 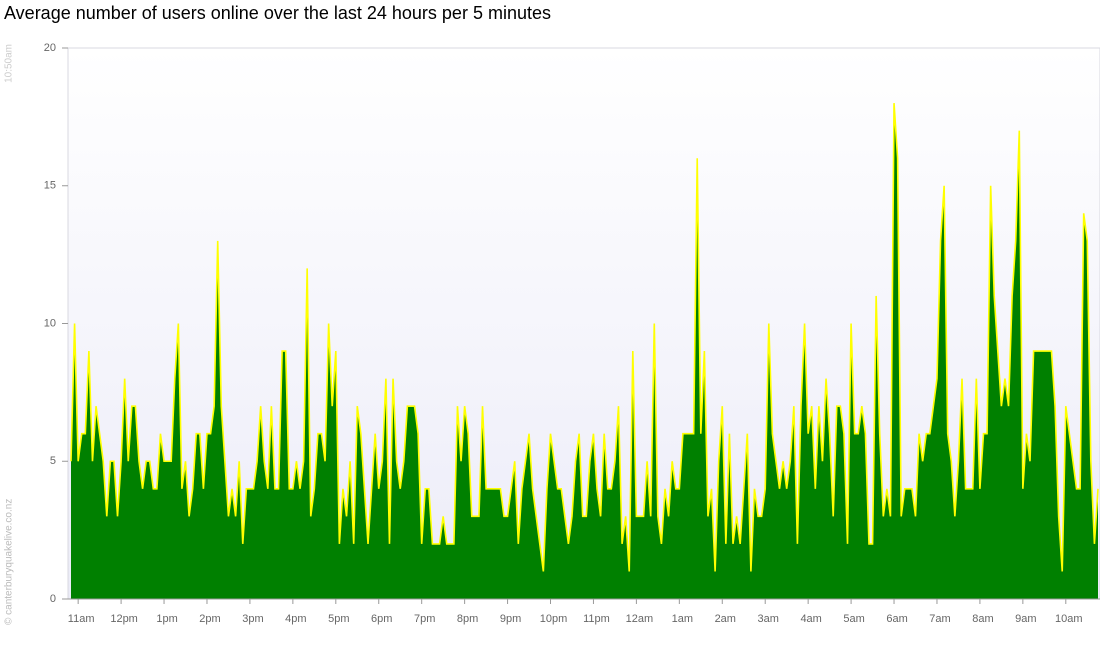 What do you see at coordinates (381, 619) in the screenshot?
I see `x-tick-label: 6pm` at bounding box center [381, 619].